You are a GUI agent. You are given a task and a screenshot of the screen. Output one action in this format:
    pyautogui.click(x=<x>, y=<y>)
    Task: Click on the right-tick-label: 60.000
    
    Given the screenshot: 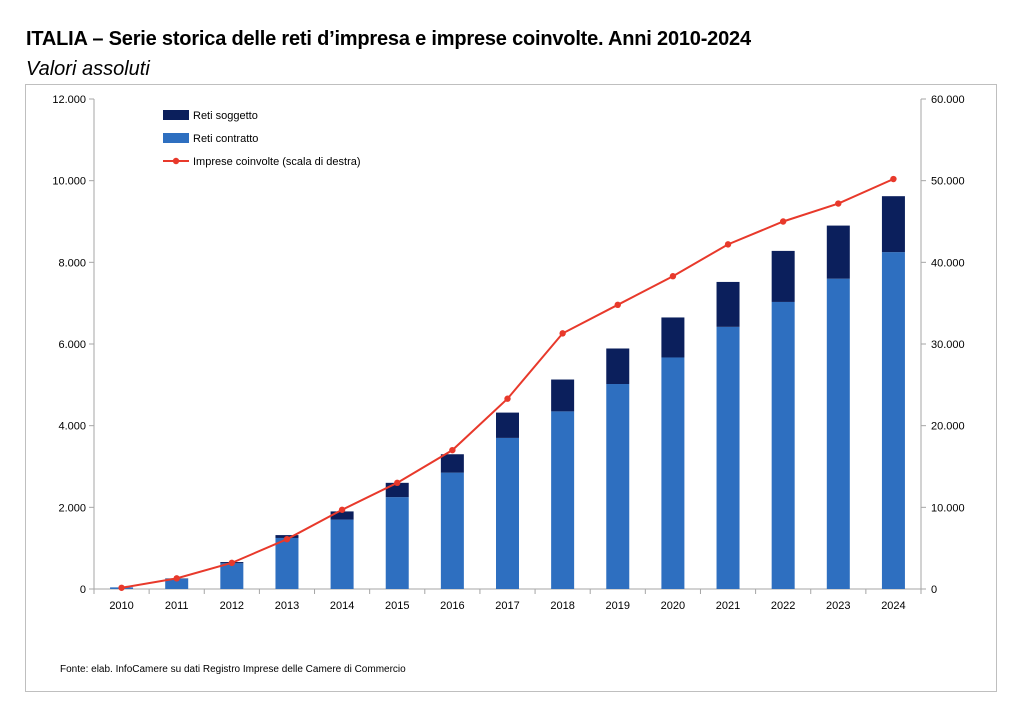 What is the action you would take?
    pyautogui.click(x=948, y=100)
    